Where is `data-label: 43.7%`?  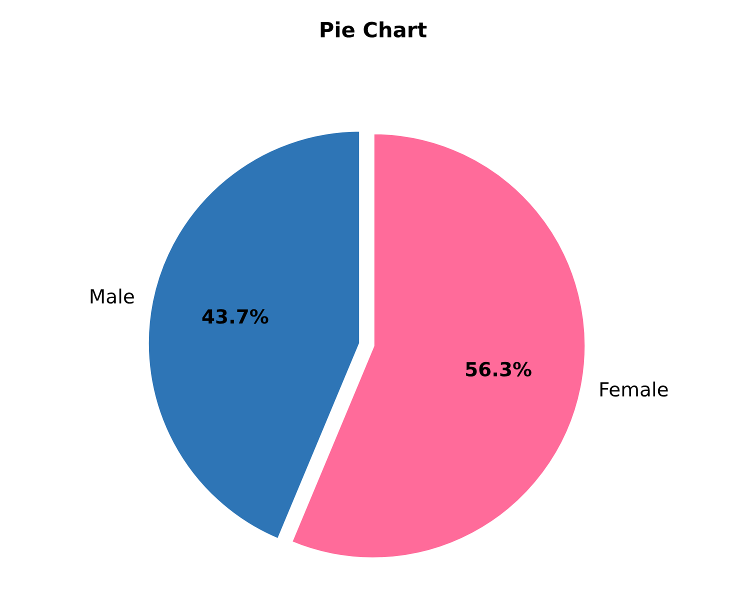 data-label: 43.7% is located at coordinates (235, 316).